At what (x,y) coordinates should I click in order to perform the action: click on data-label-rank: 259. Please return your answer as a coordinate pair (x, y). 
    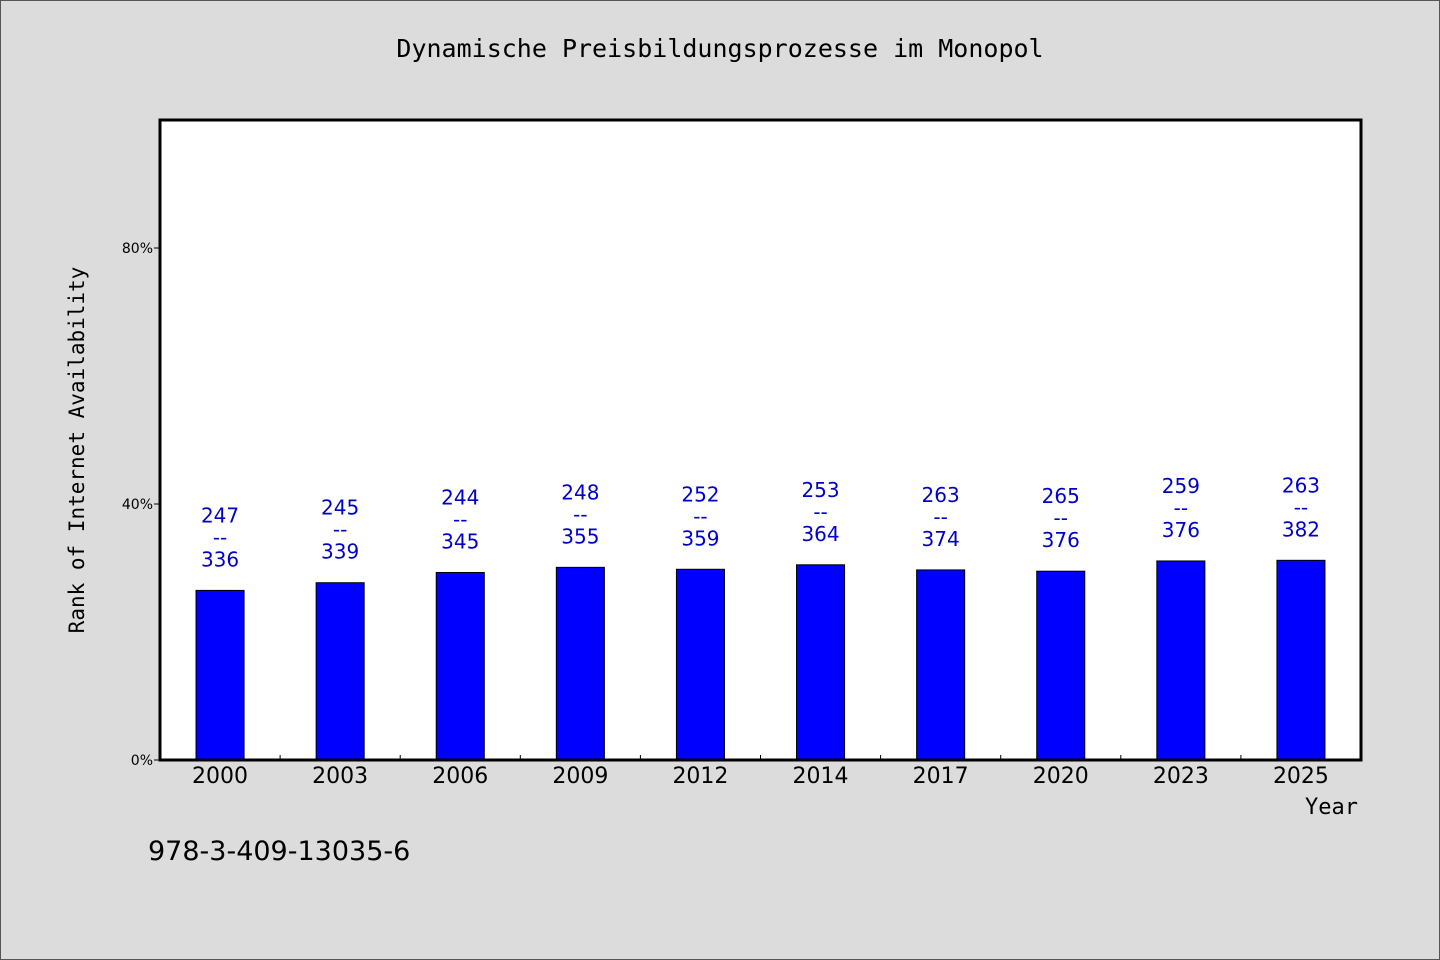
    Looking at the image, I should click on (1181, 486).